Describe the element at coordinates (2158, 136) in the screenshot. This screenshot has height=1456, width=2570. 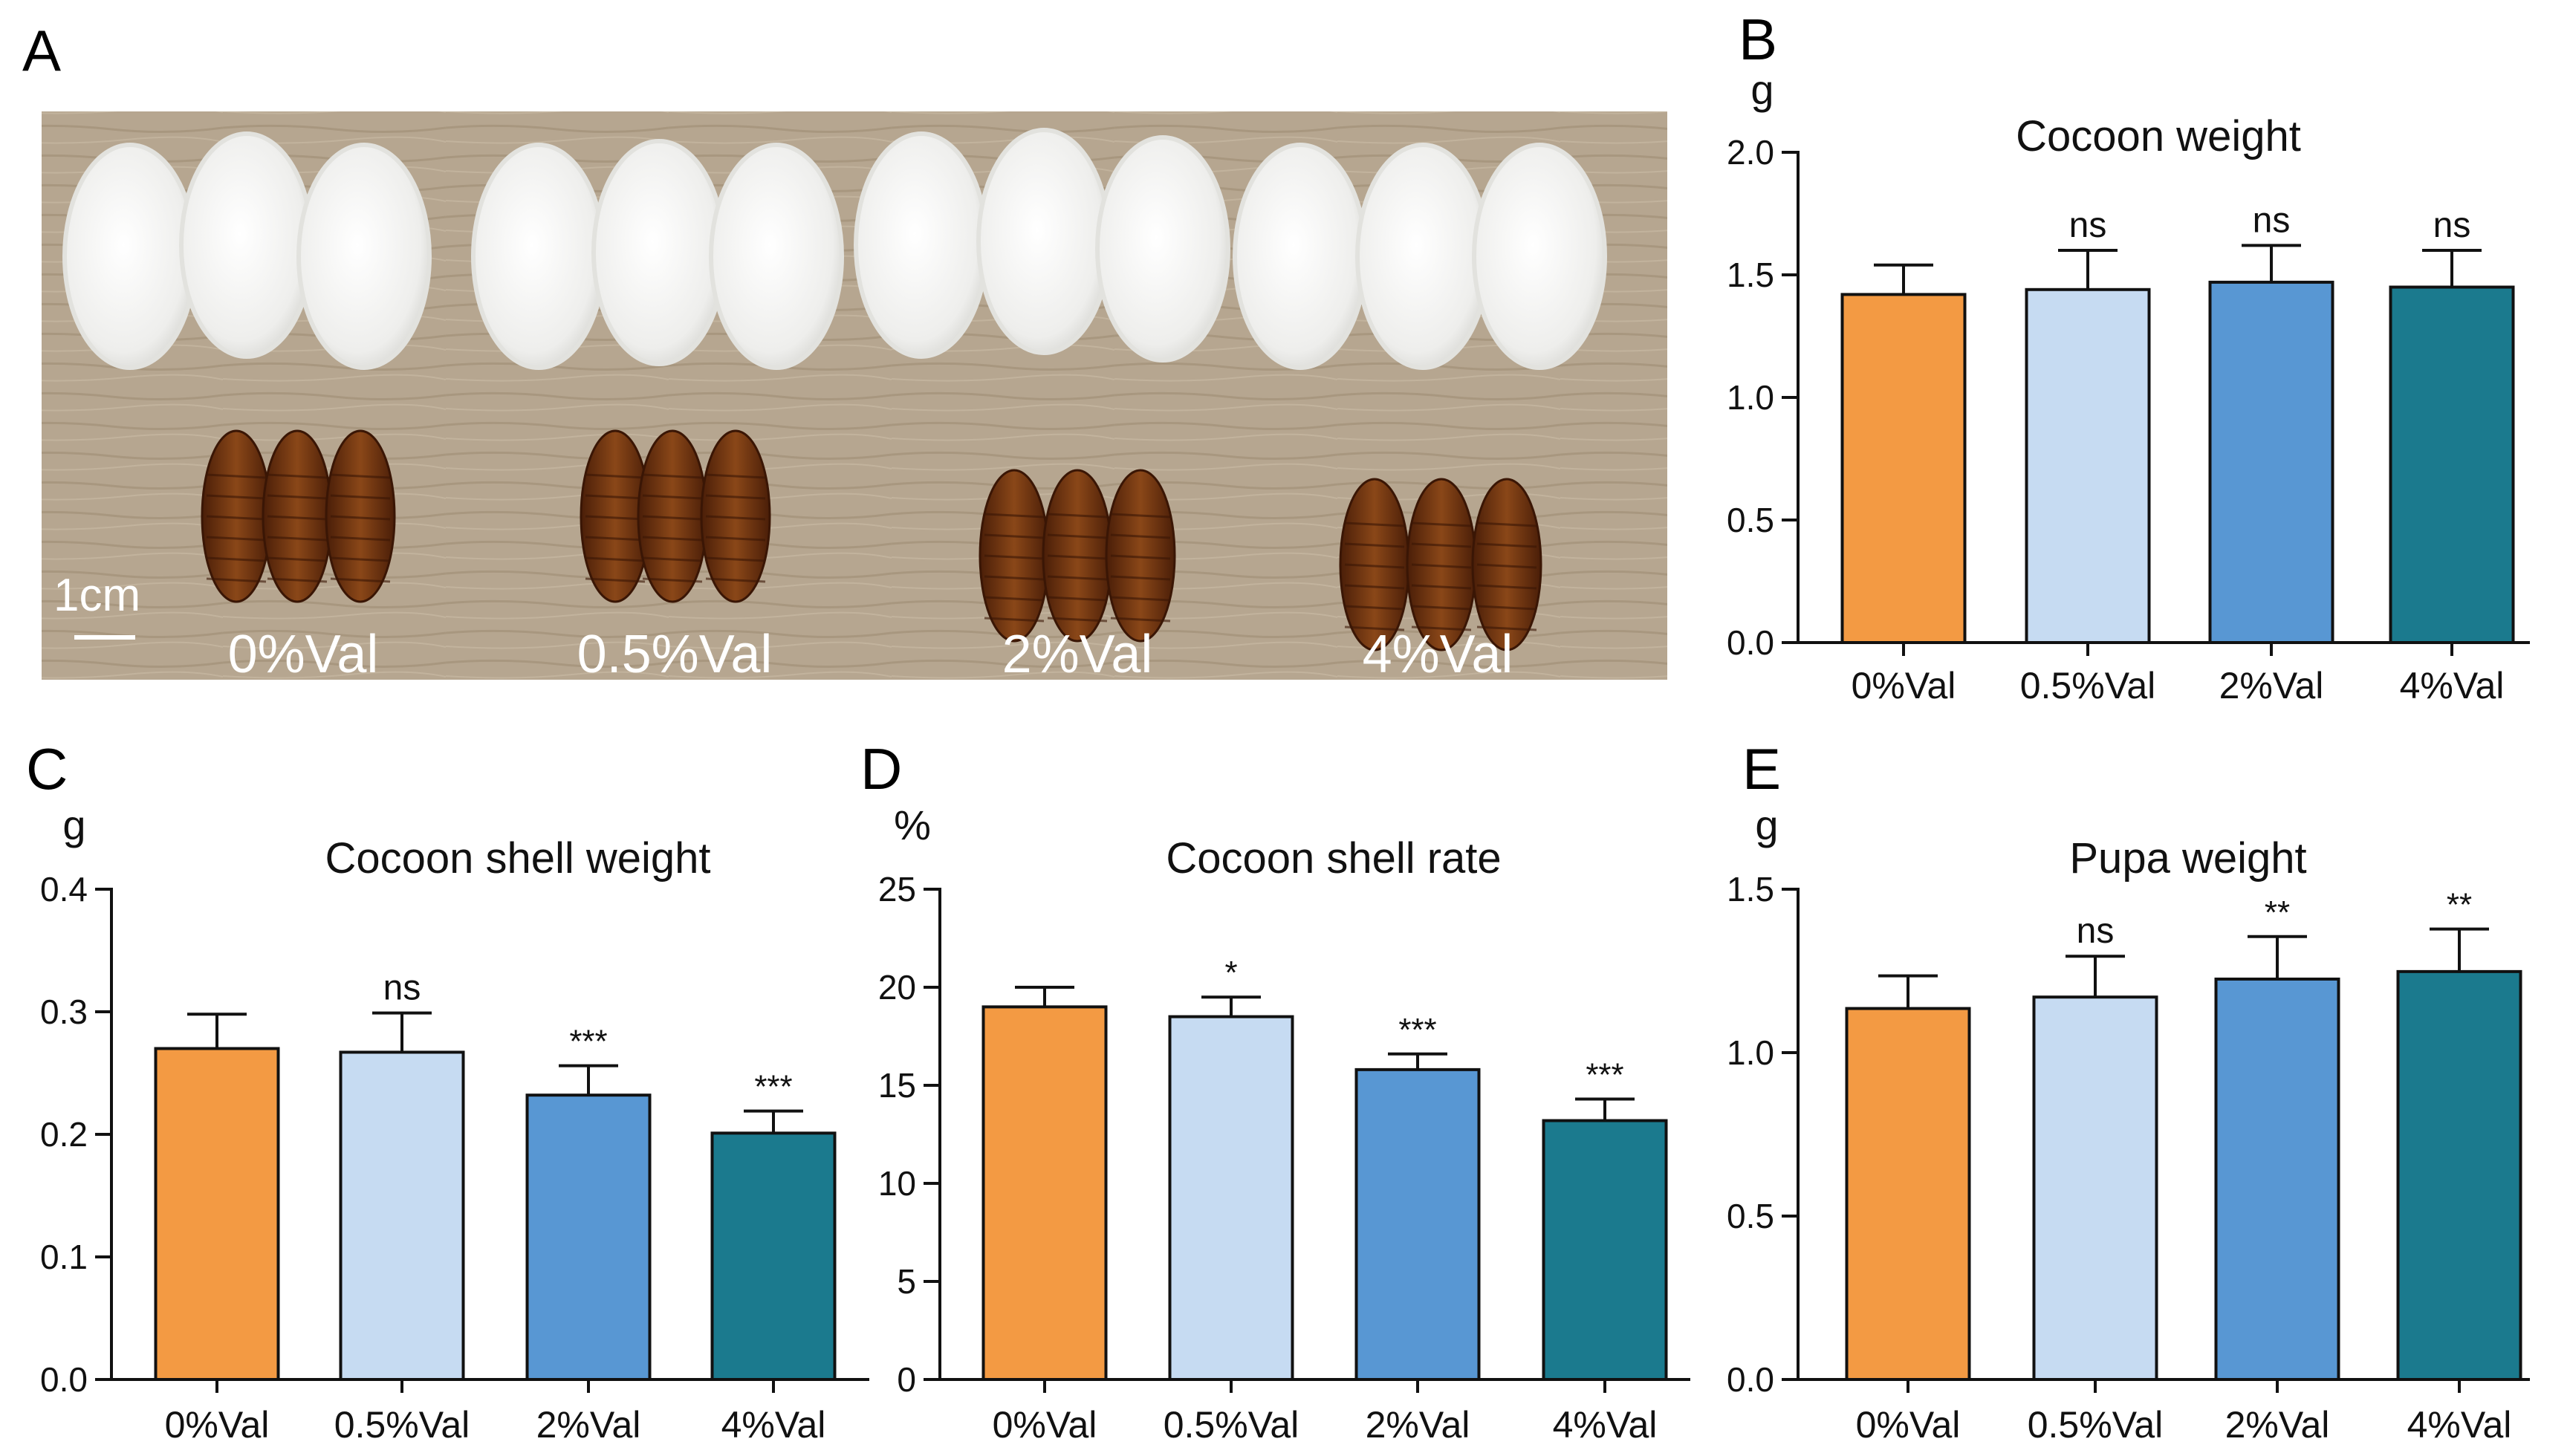
I see `chart-title: Cocoon weight` at that location.